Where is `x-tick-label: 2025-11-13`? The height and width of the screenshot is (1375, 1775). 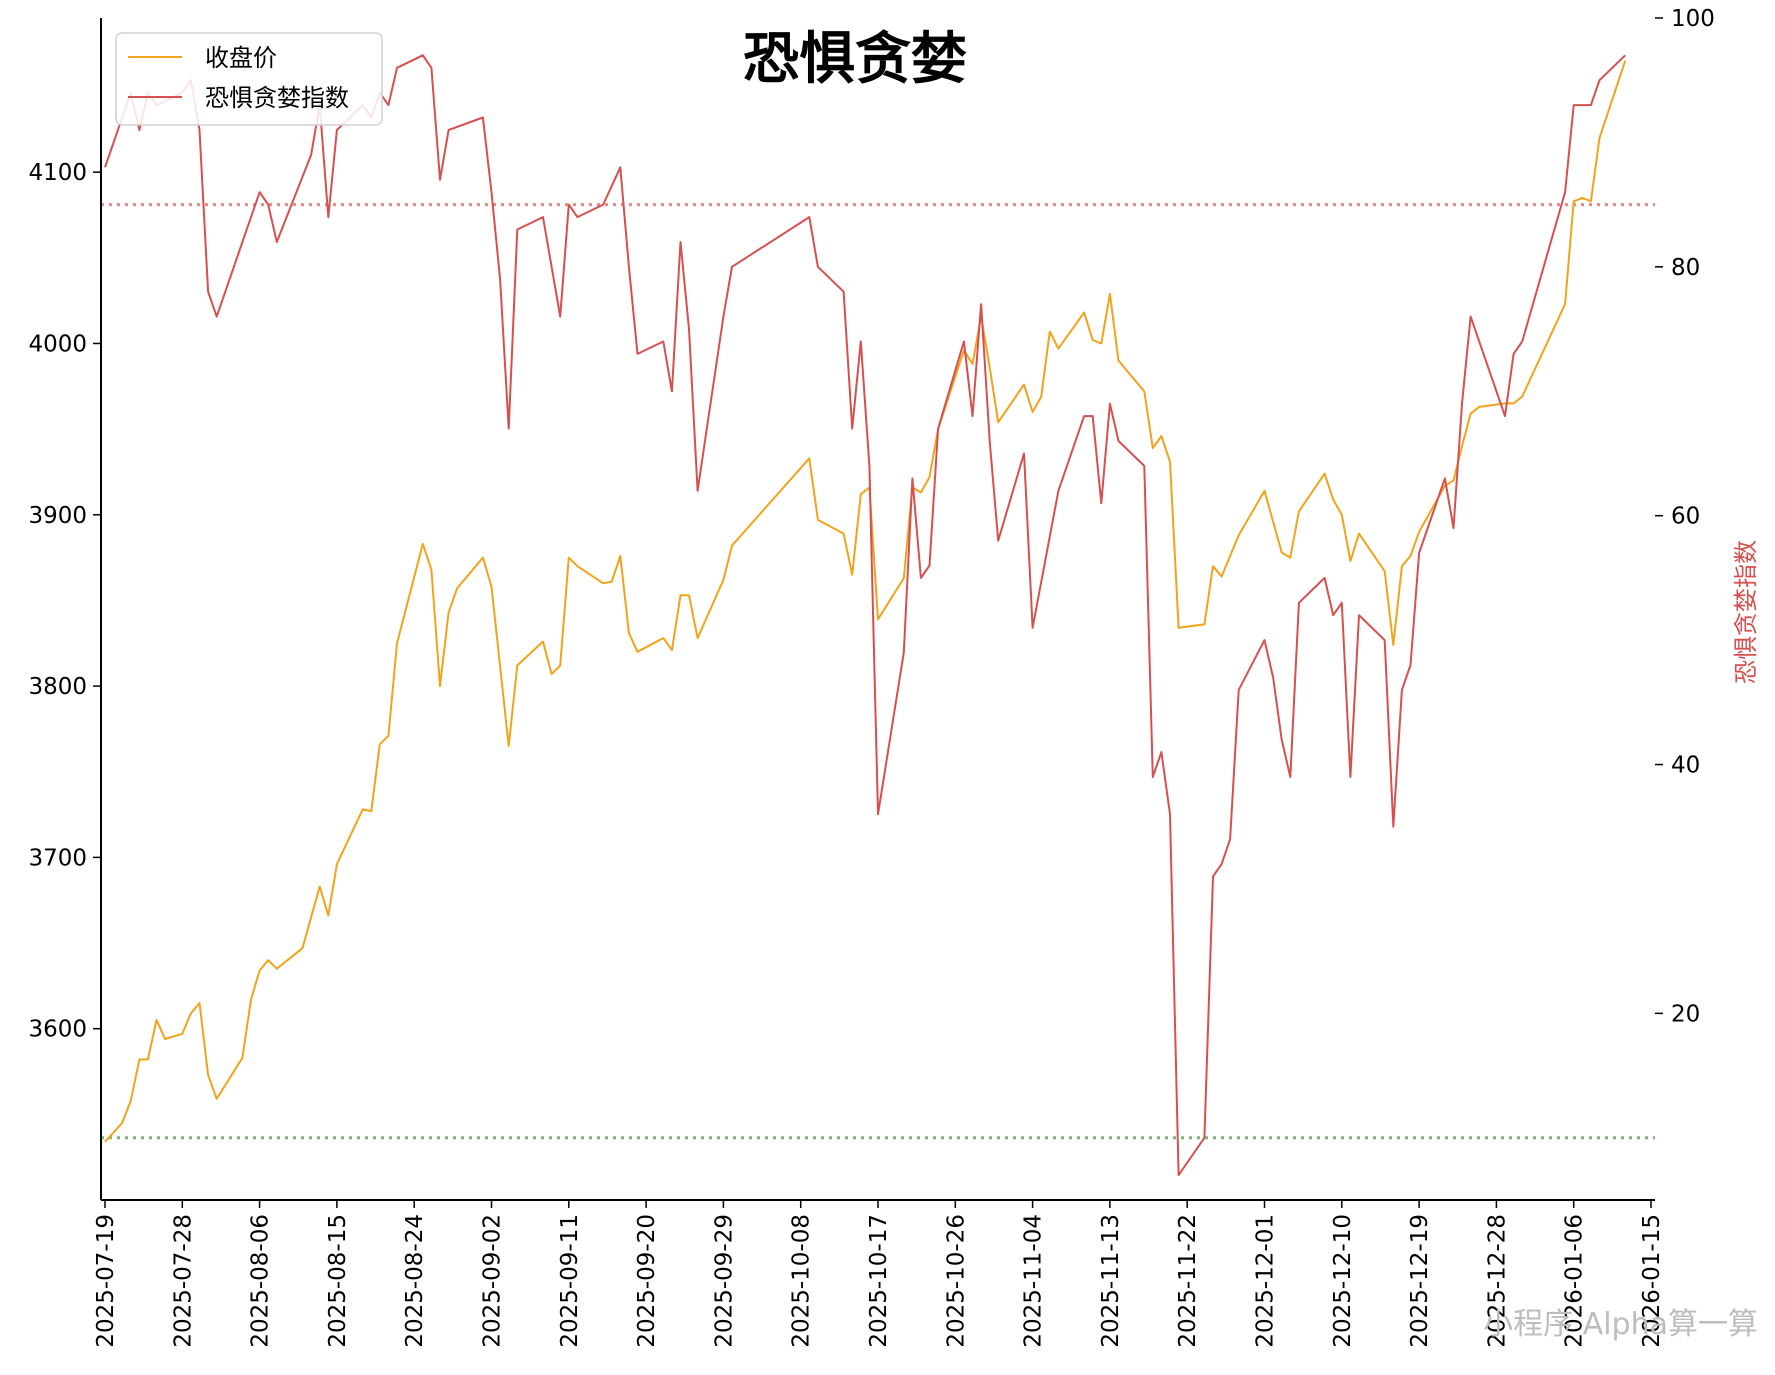 x-tick-label: 2025-11-13 is located at coordinates (1111, 1281).